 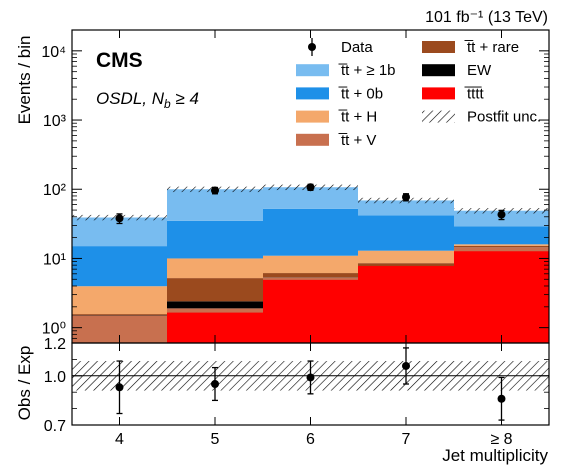 I want to click on ratio-ytick-label-2: 1.2, so click(x=55, y=344).